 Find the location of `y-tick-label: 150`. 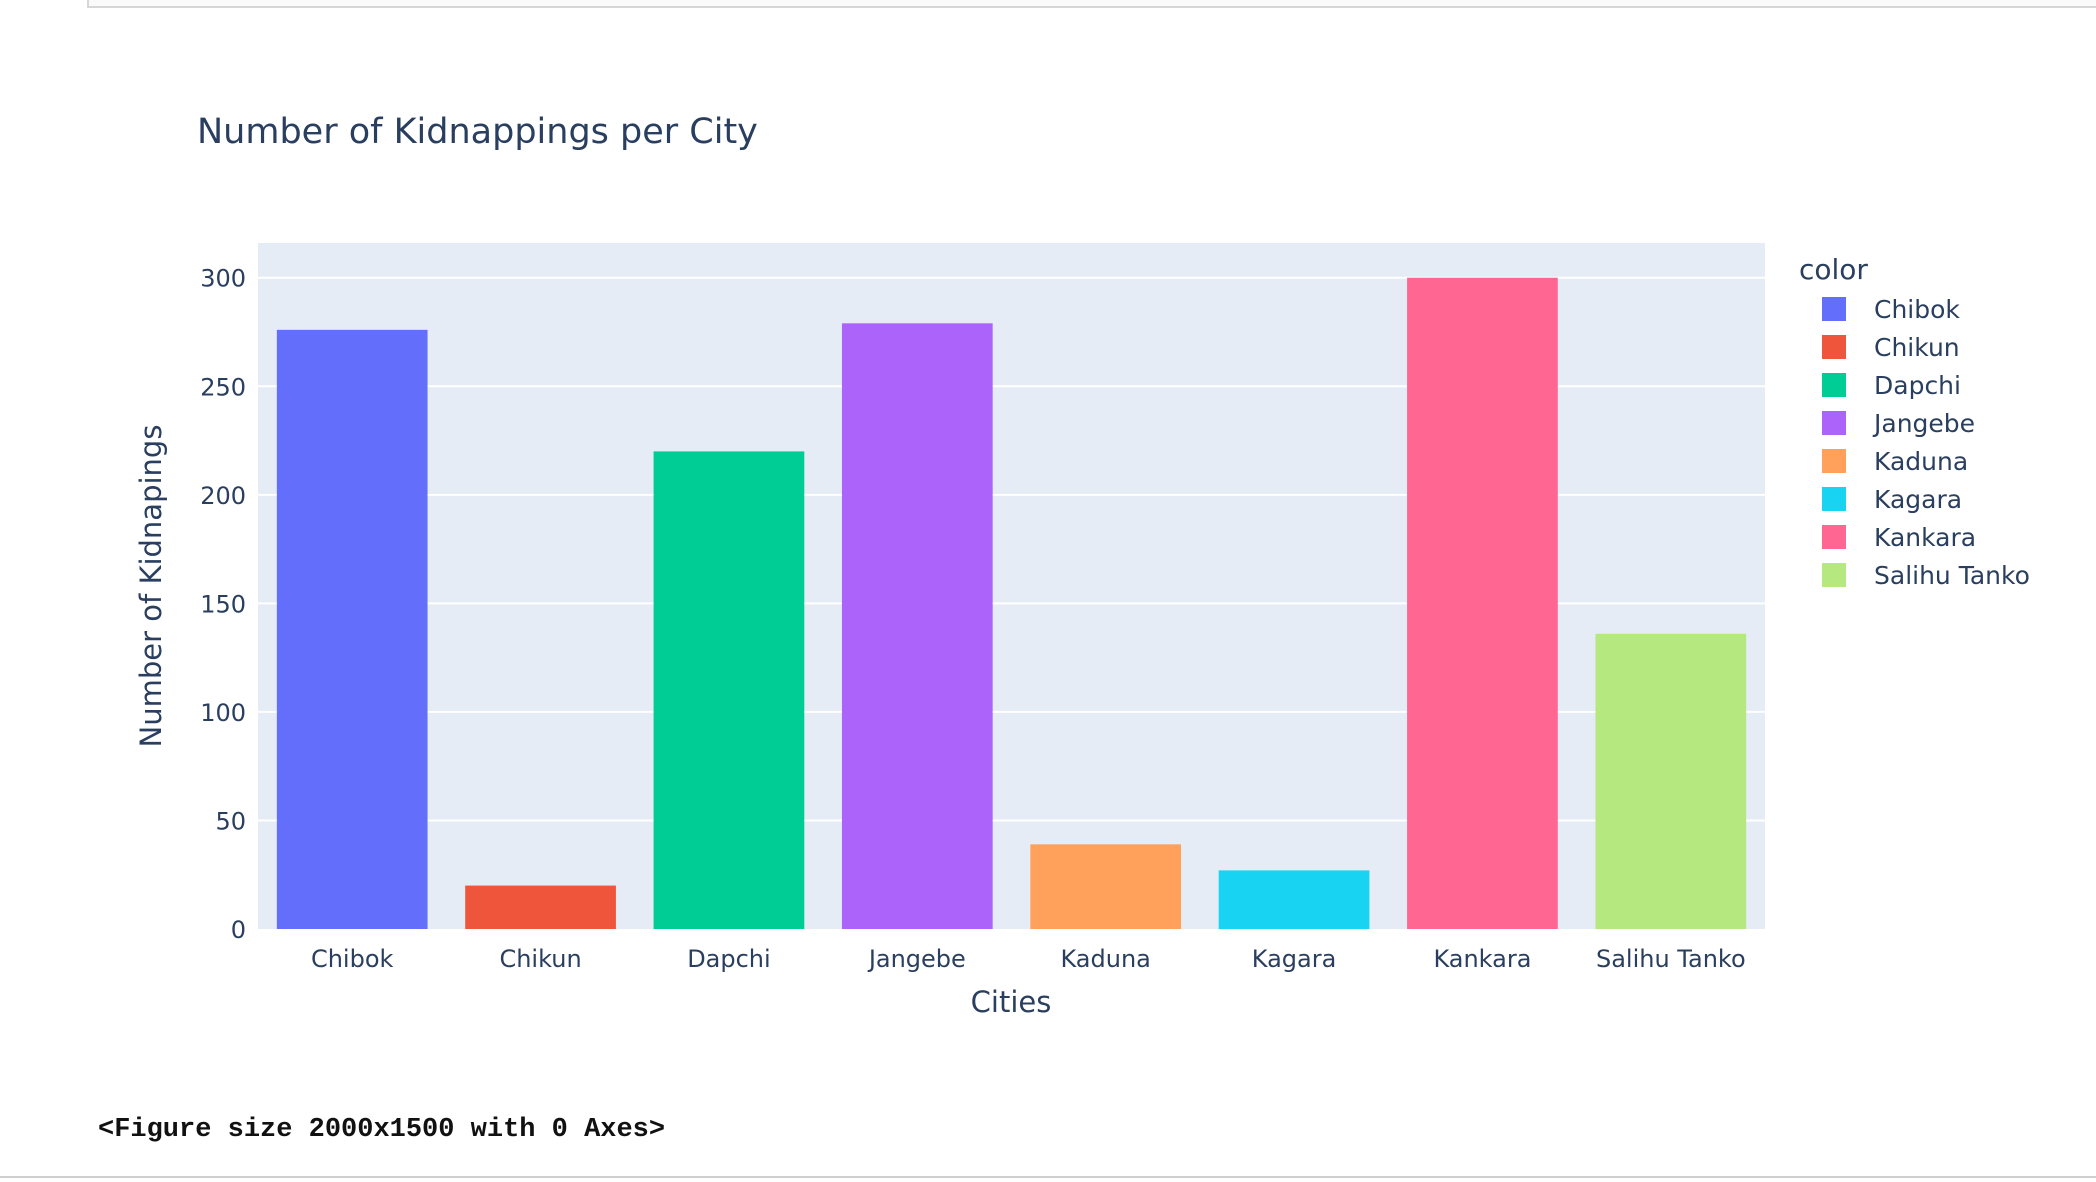

y-tick-label: 150 is located at coordinates (223, 604).